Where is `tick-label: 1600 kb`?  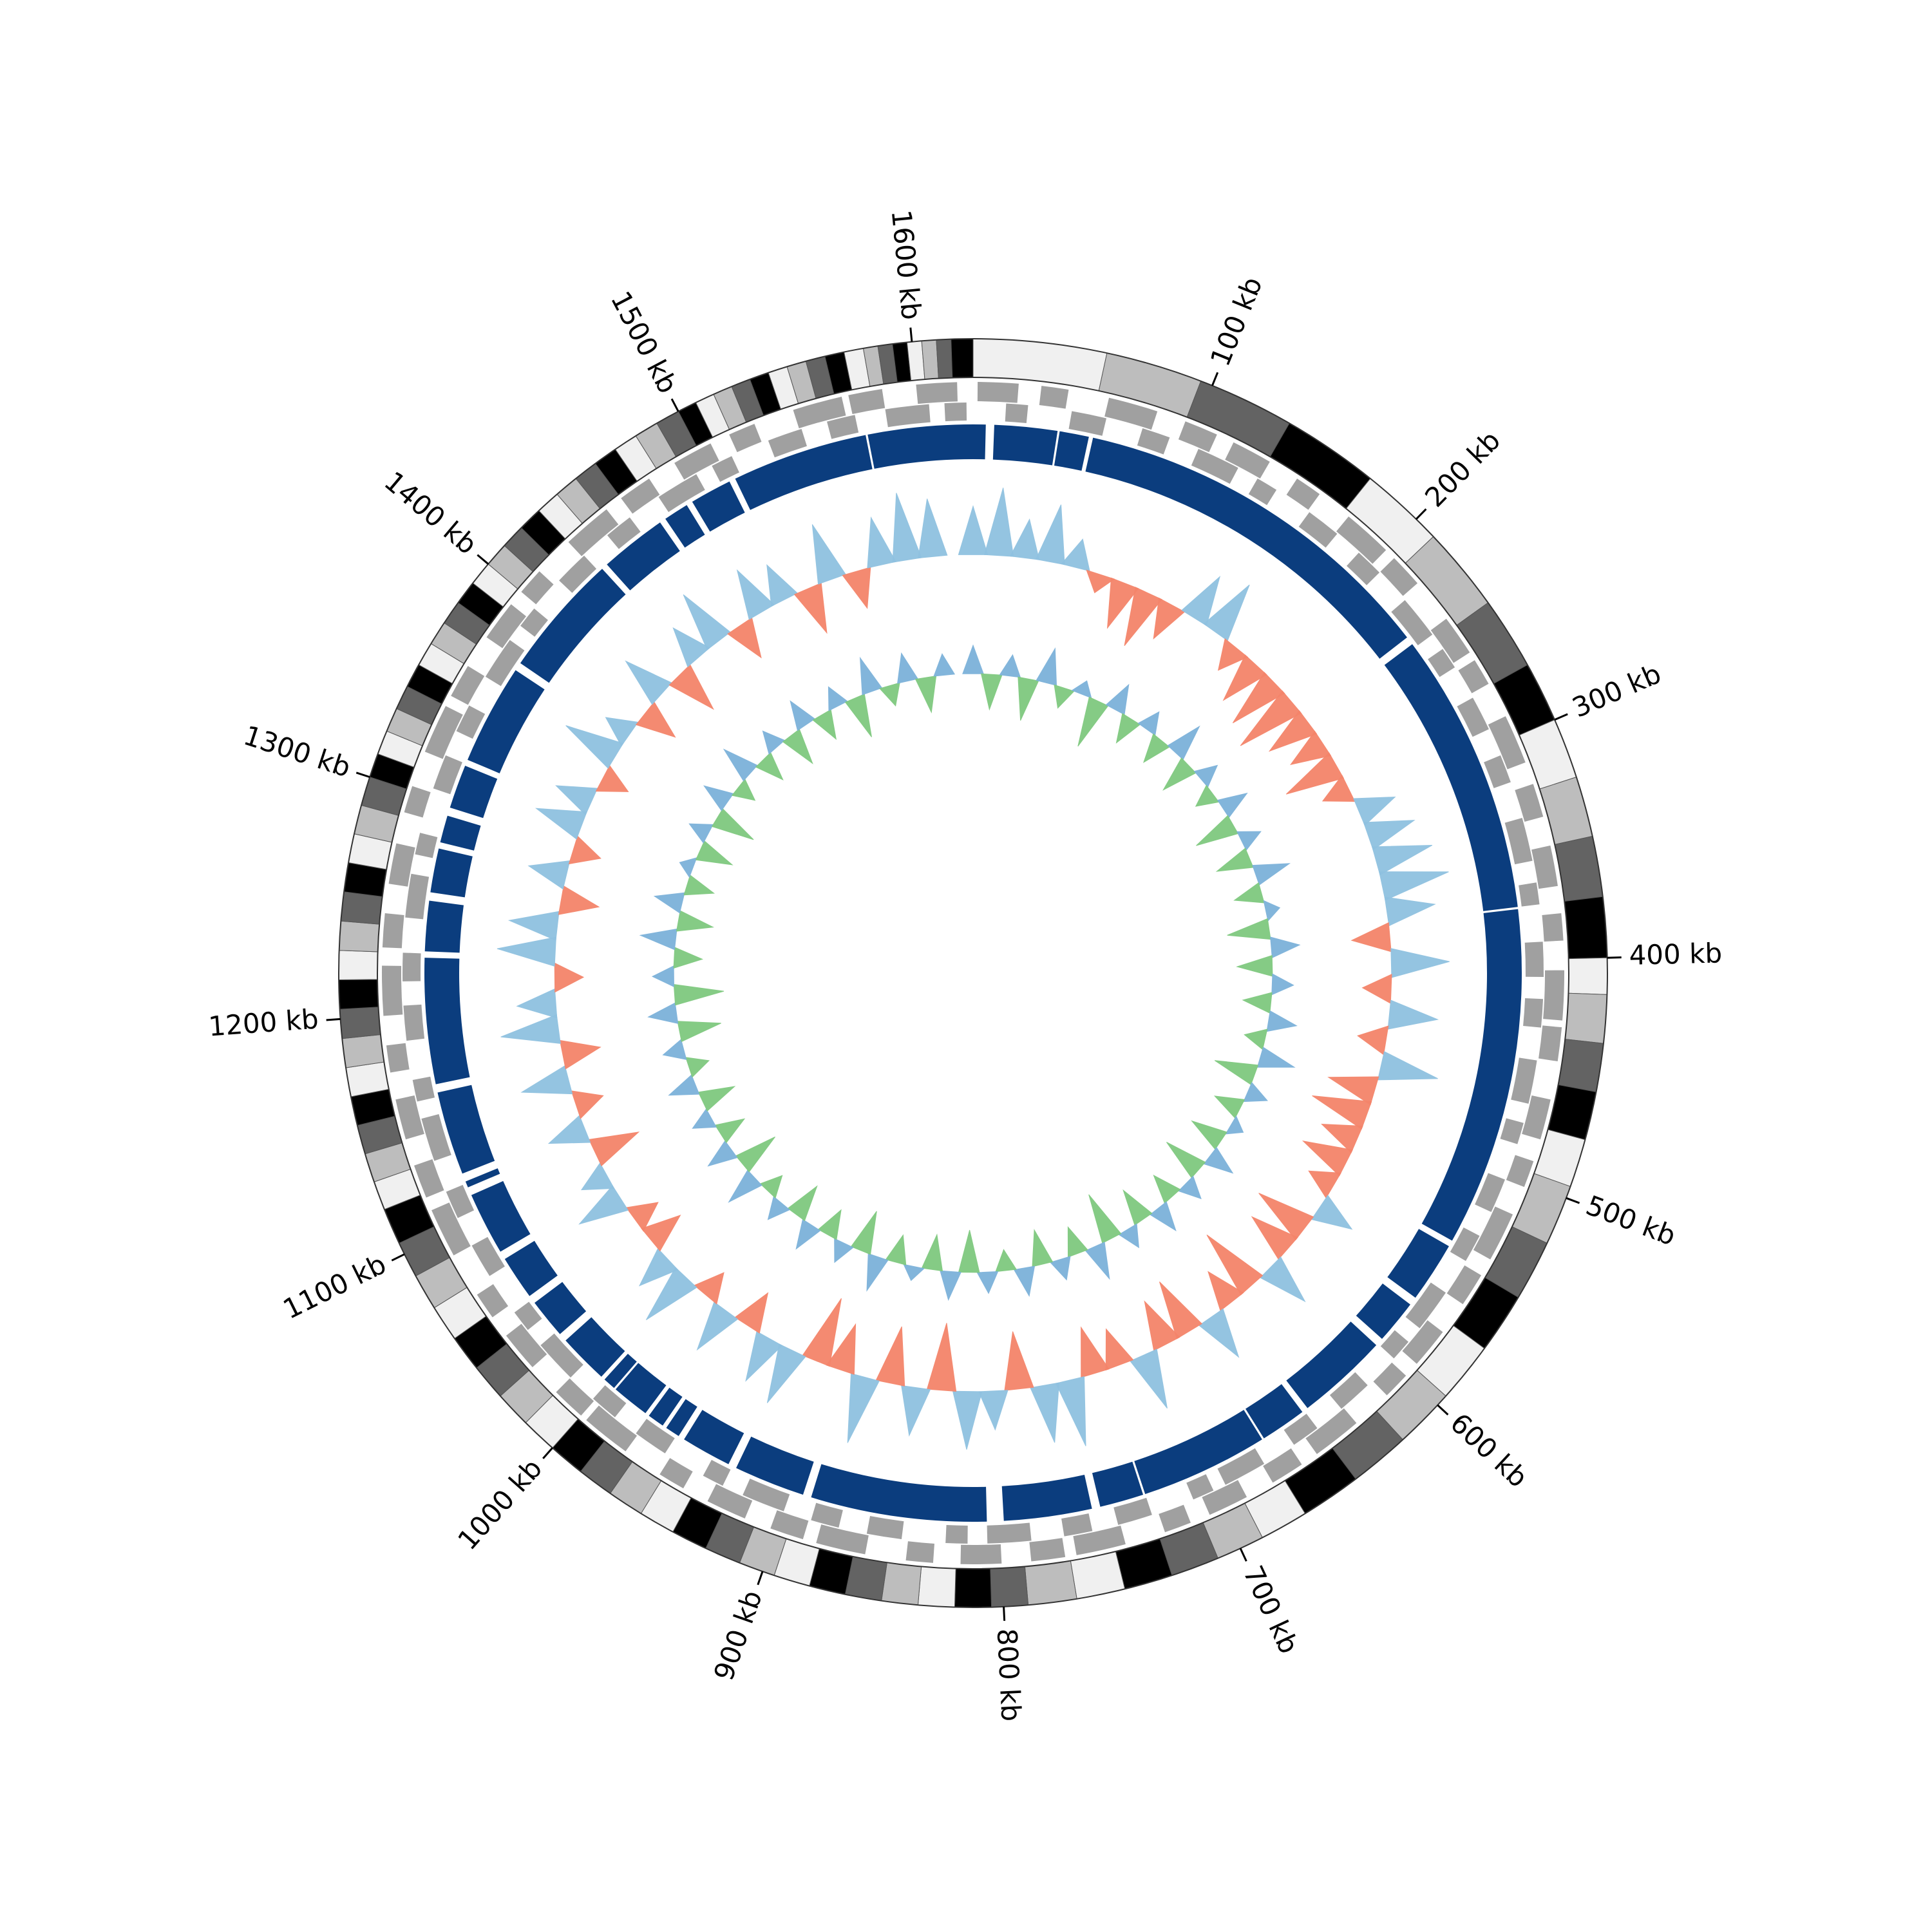 tick-label: 1600 kb is located at coordinates (907, 265).